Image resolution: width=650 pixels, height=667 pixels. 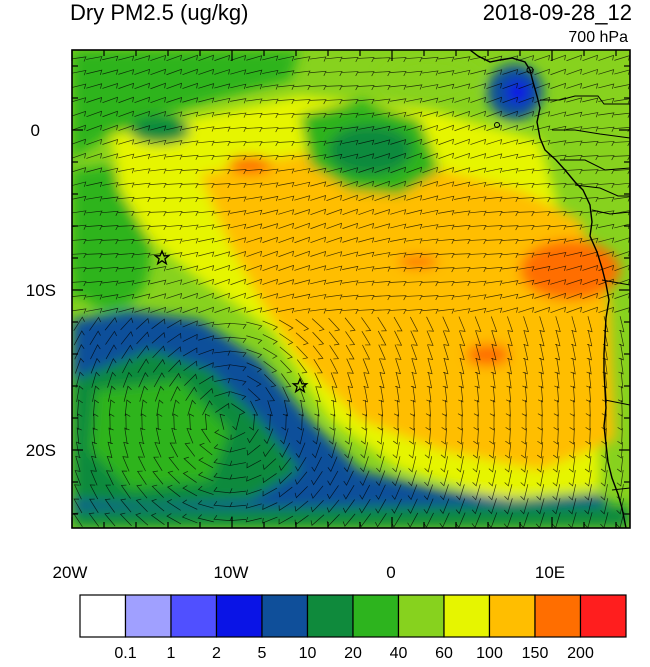 I want to click on station-marker-star, so click(x=162, y=257).